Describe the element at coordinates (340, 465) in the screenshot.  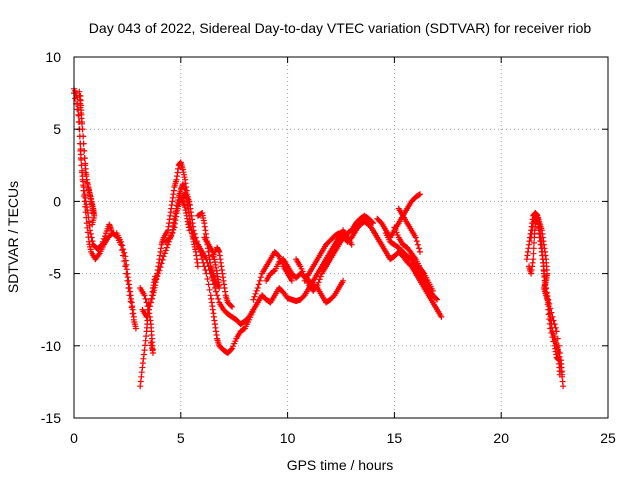
I see `x-axis-label: GPS time / hours` at that location.